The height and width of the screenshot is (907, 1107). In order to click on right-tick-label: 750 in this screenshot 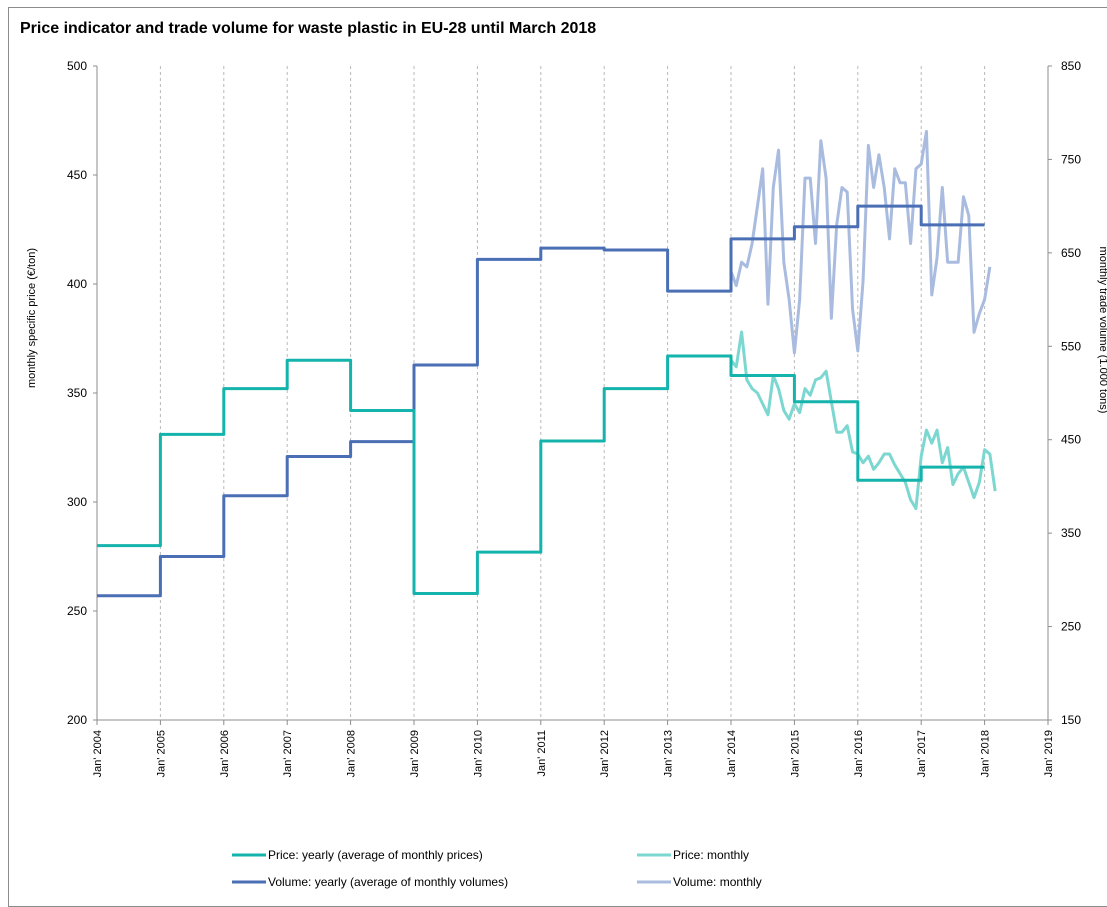, I will do `click(1071, 159)`.